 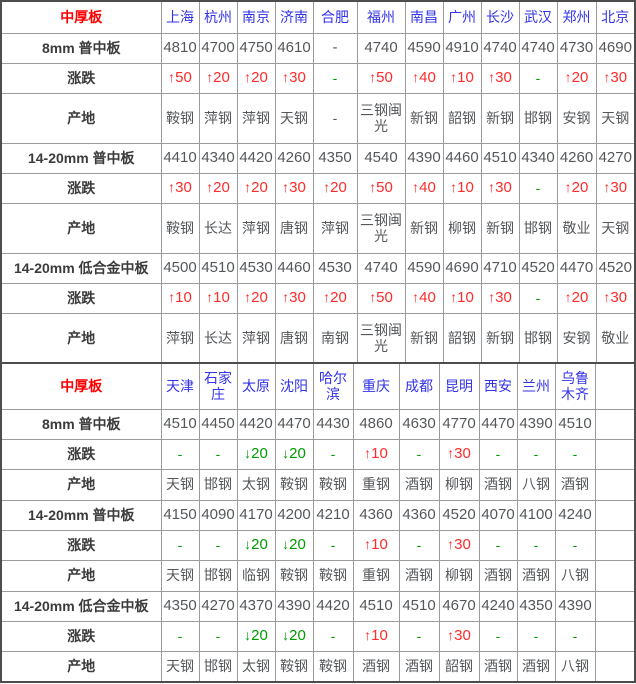 What do you see at coordinates (498, 386) in the screenshot?
I see `city-header: 西安` at bounding box center [498, 386].